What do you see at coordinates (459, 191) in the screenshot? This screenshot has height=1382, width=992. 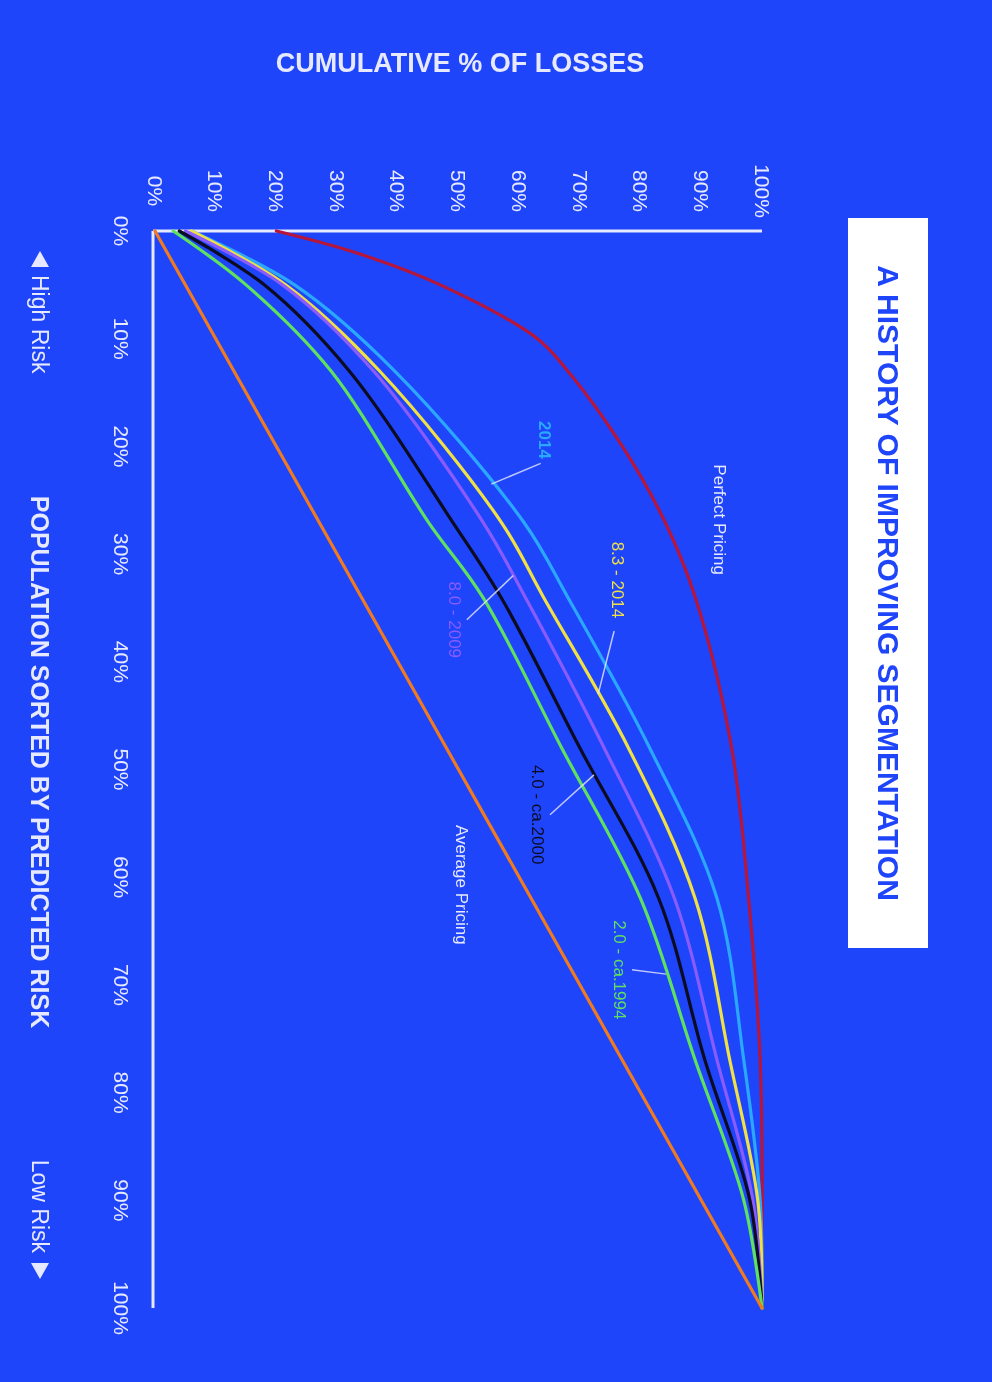 I see `x-tick-label: 50%` at bounding box center [459, 191].